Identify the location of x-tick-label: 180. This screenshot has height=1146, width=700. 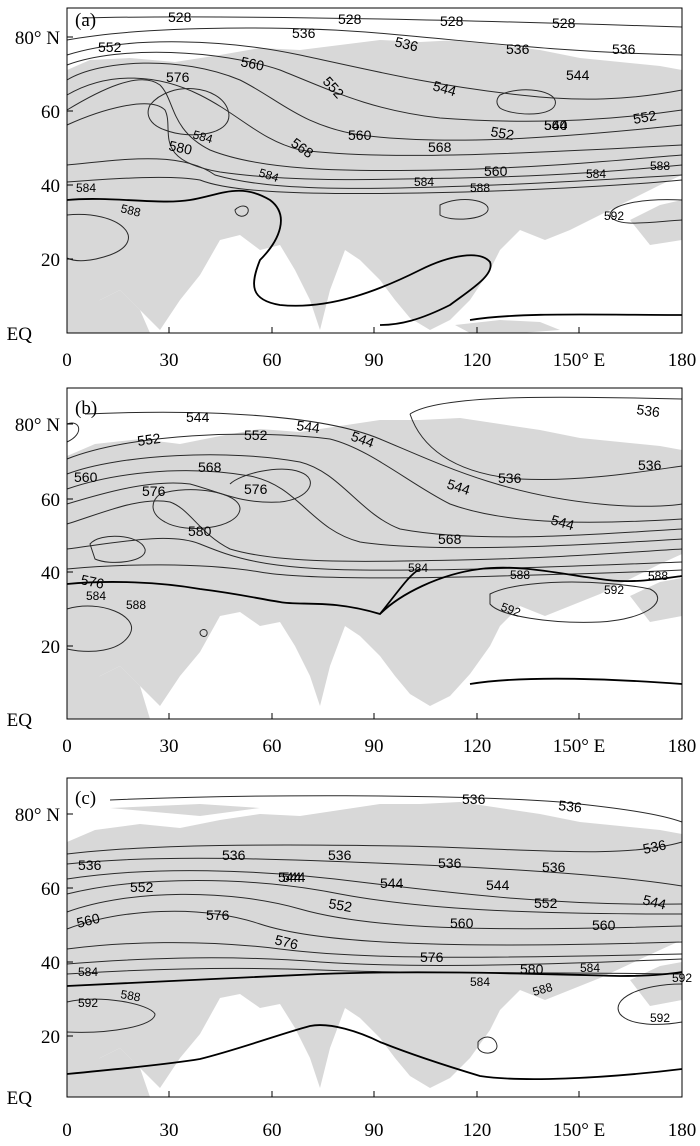
(682, 360).